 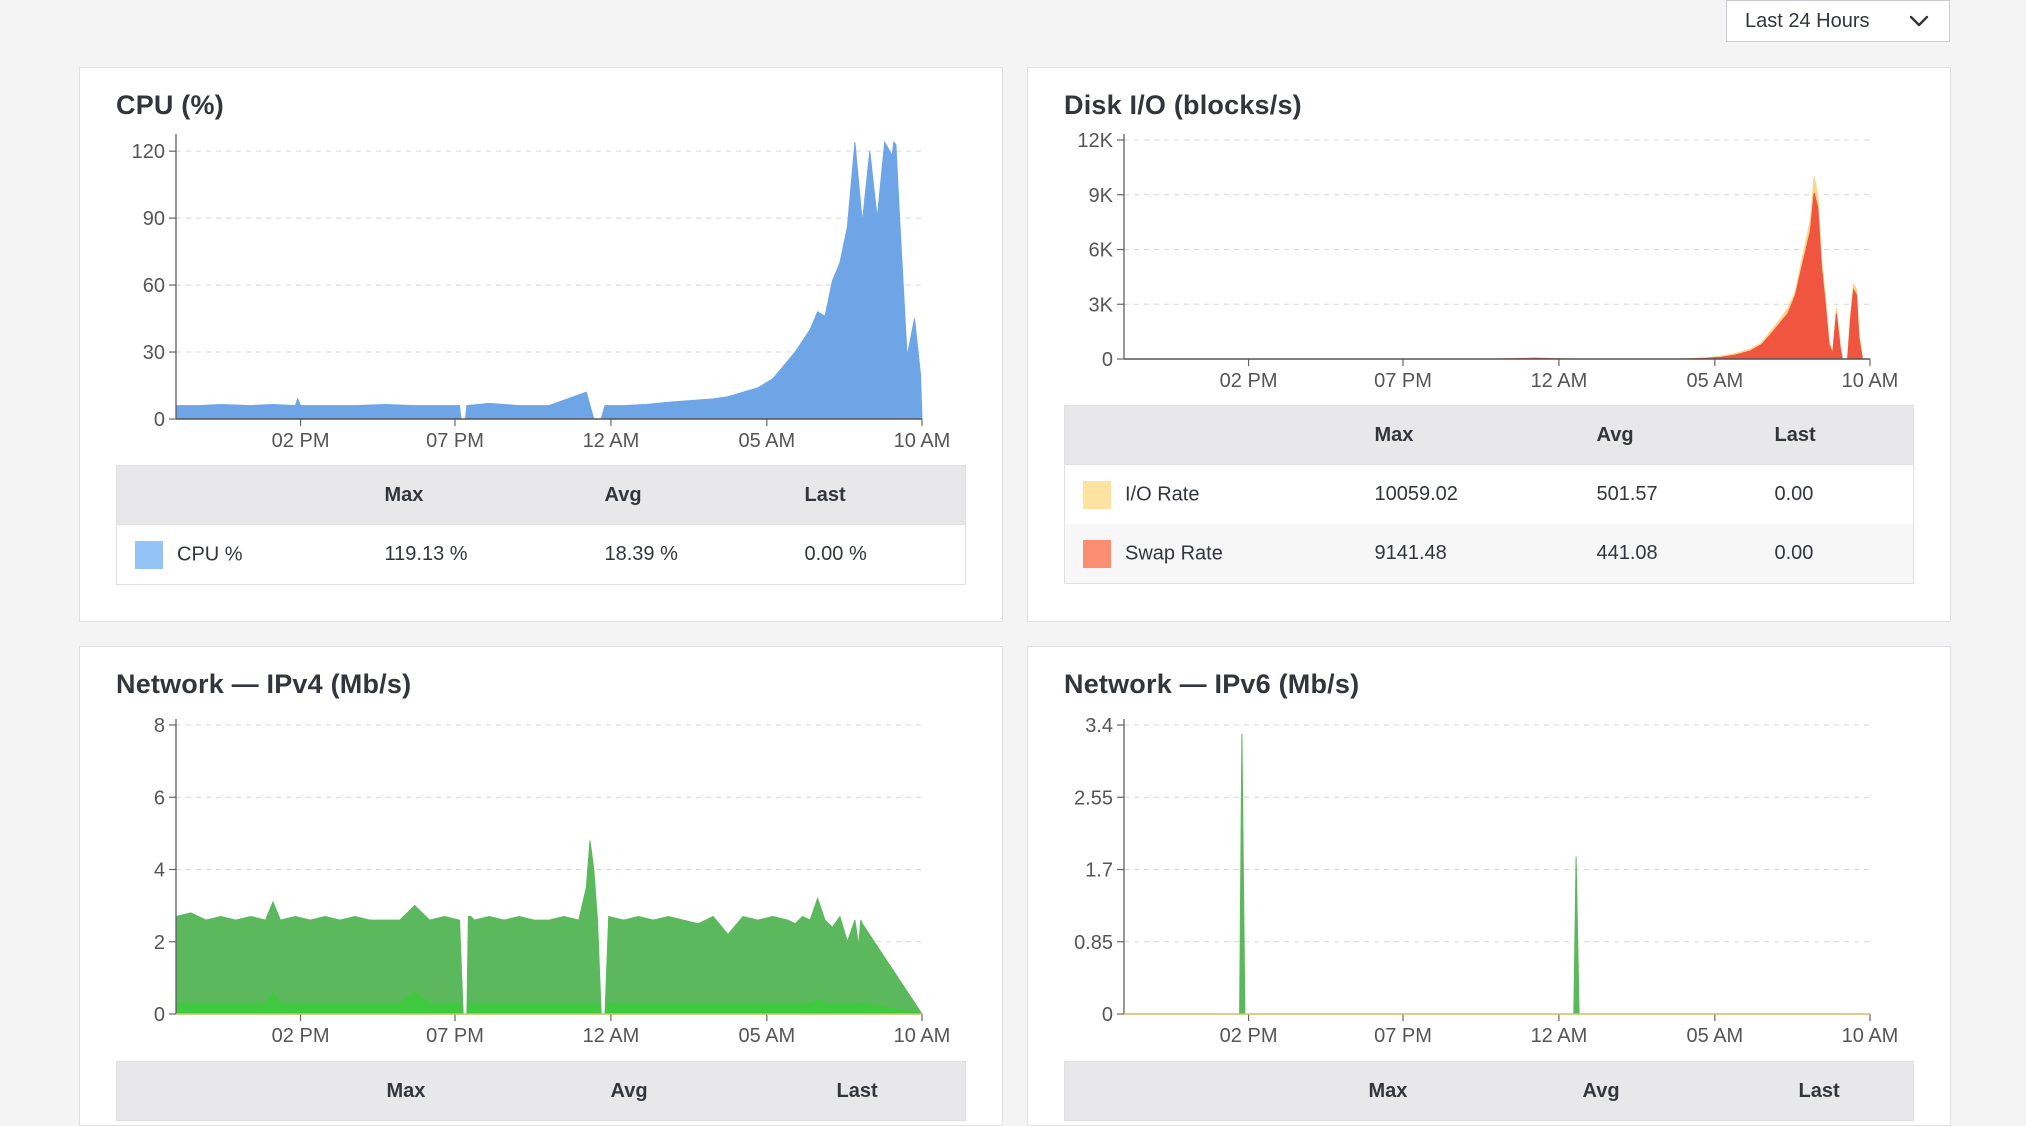 What do you see at coordinates (1093, 943) in the screenshot?
I see `y-tick-label: 0.85` at bounding box center [1093, 943].